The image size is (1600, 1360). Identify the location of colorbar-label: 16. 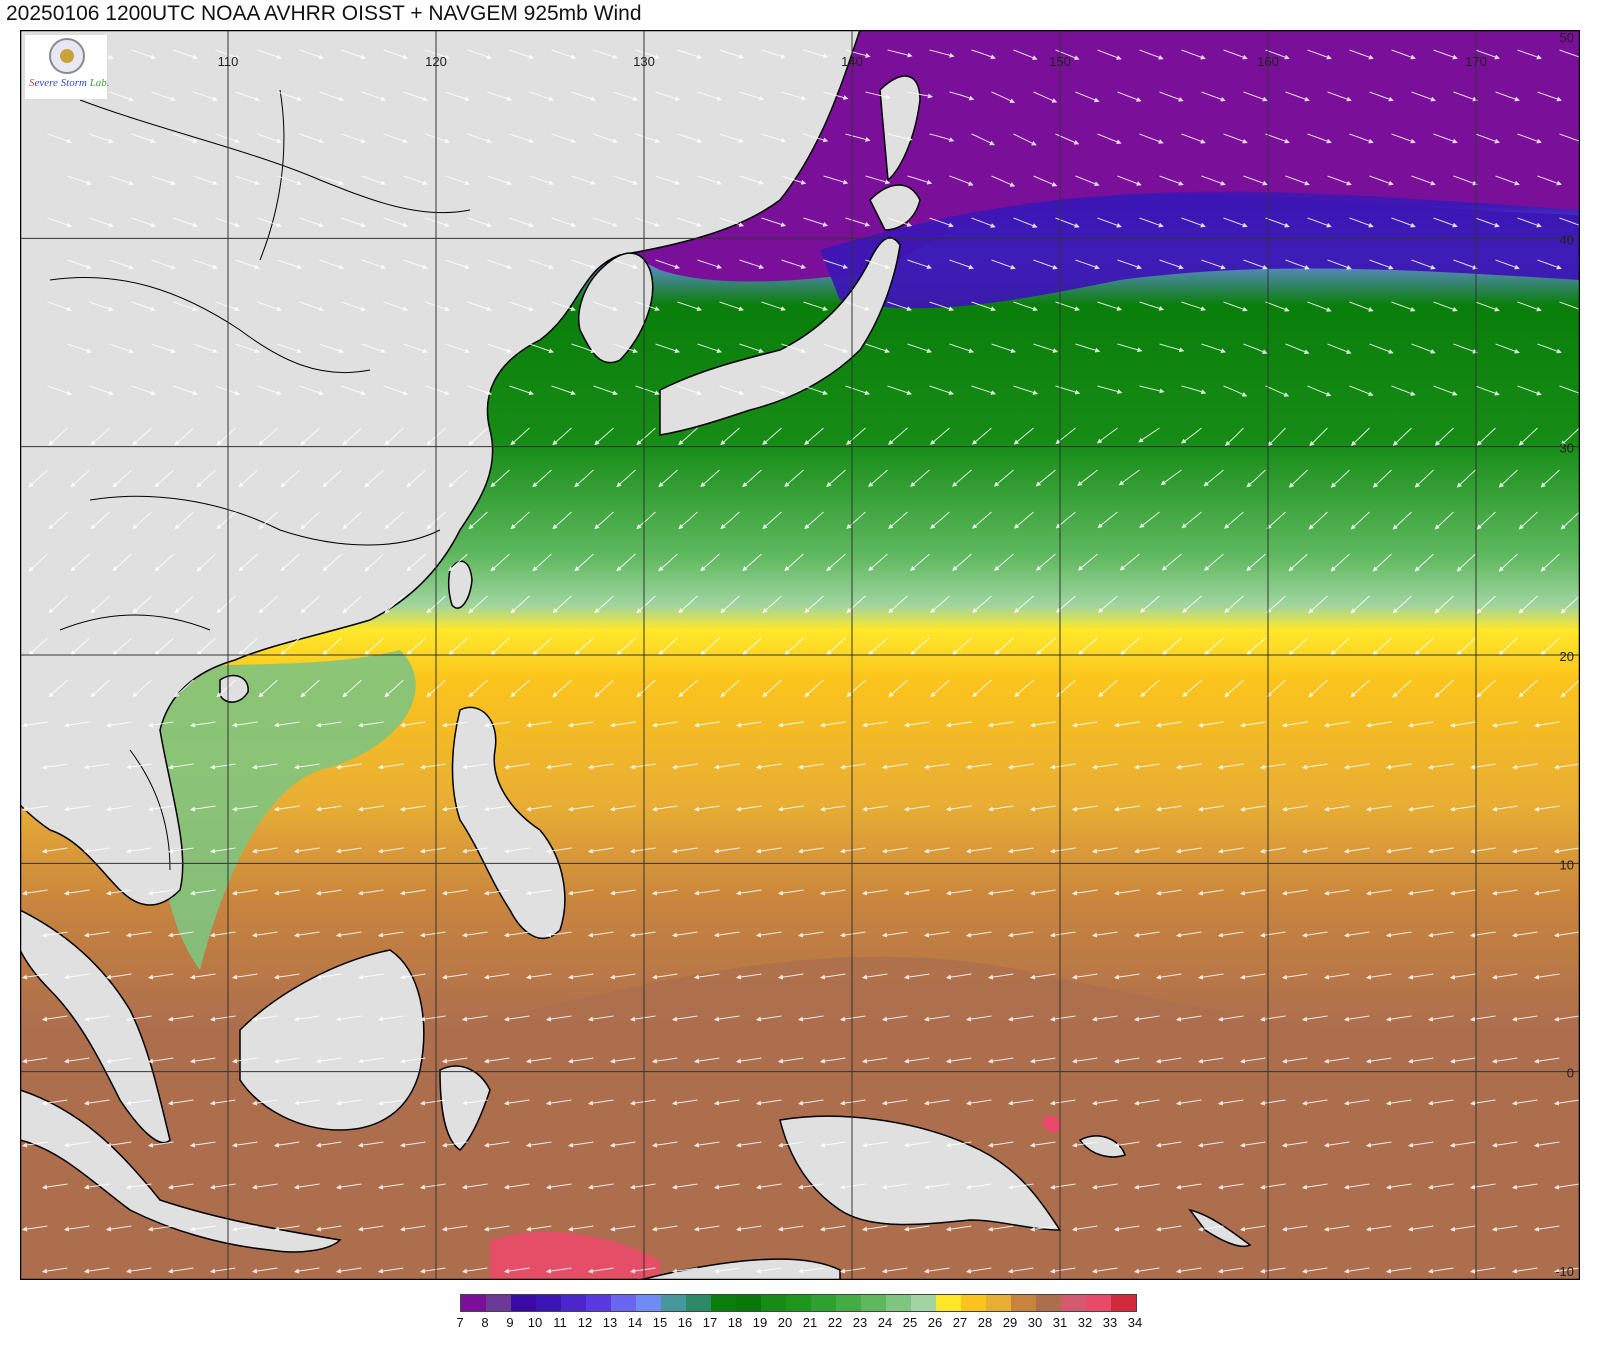
(685, 1322).